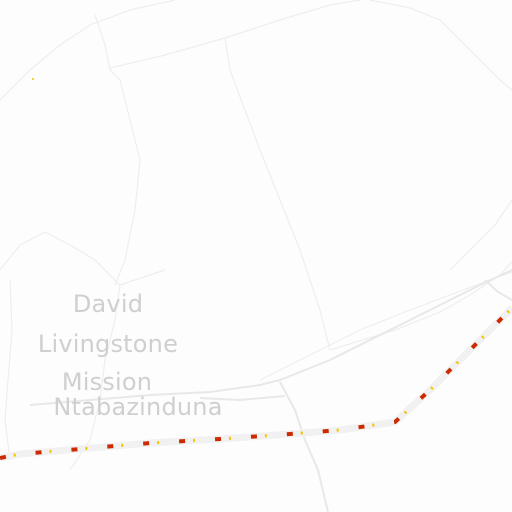 This screenshot has width=512, height=512. Describe the element at coordinates (108, 344) in the screenshot. I see `place-label-line-2: Livingstone` at that location.